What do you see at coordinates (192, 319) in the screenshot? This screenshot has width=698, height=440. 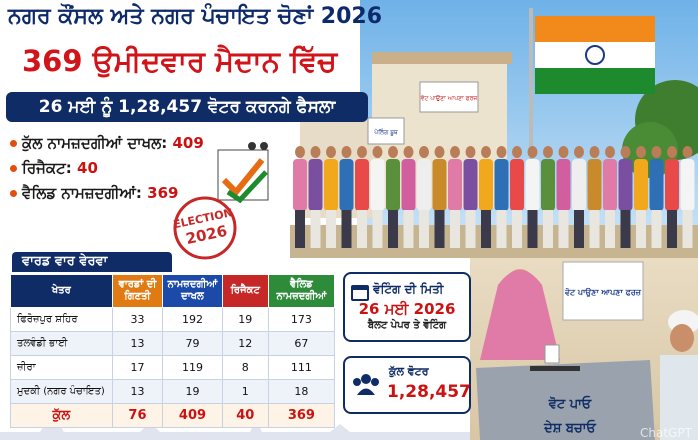 I see `cell: 192` at bounding box center [192, 319].